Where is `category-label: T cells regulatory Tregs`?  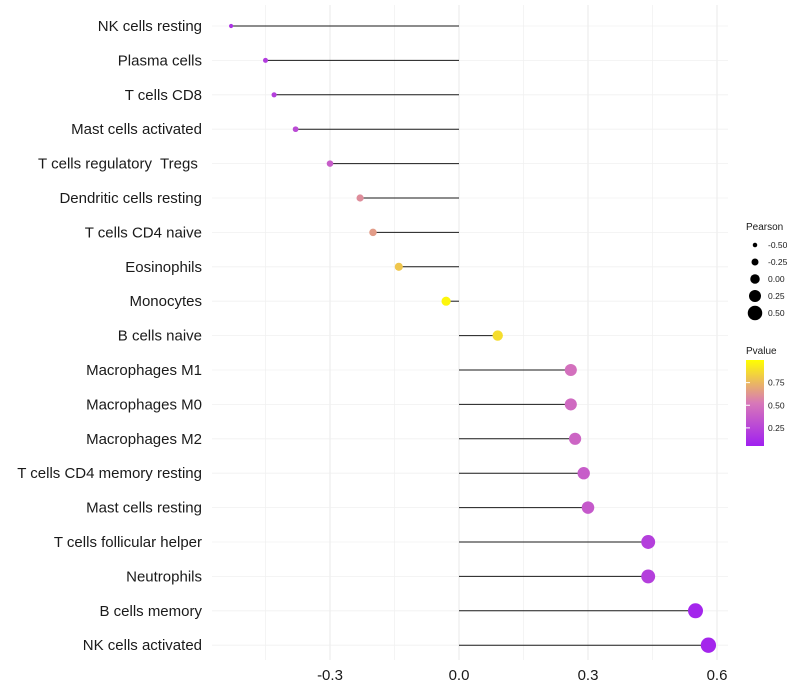 category-label: T cells regulatory Tregs is located at coordinates (120, 164).